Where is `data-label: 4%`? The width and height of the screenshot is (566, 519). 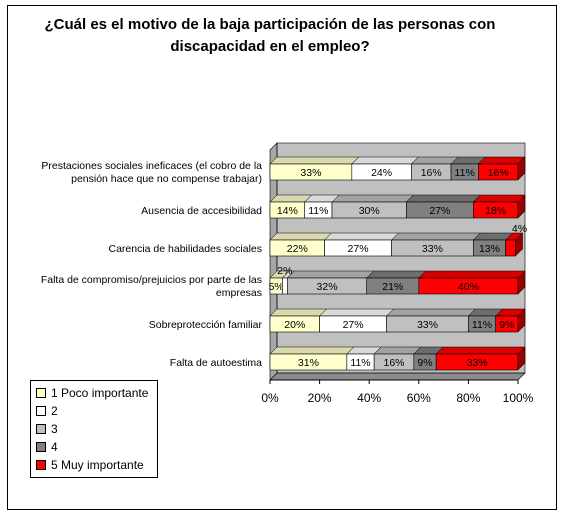 data-label: 4% is located at coordinates (519, 229).